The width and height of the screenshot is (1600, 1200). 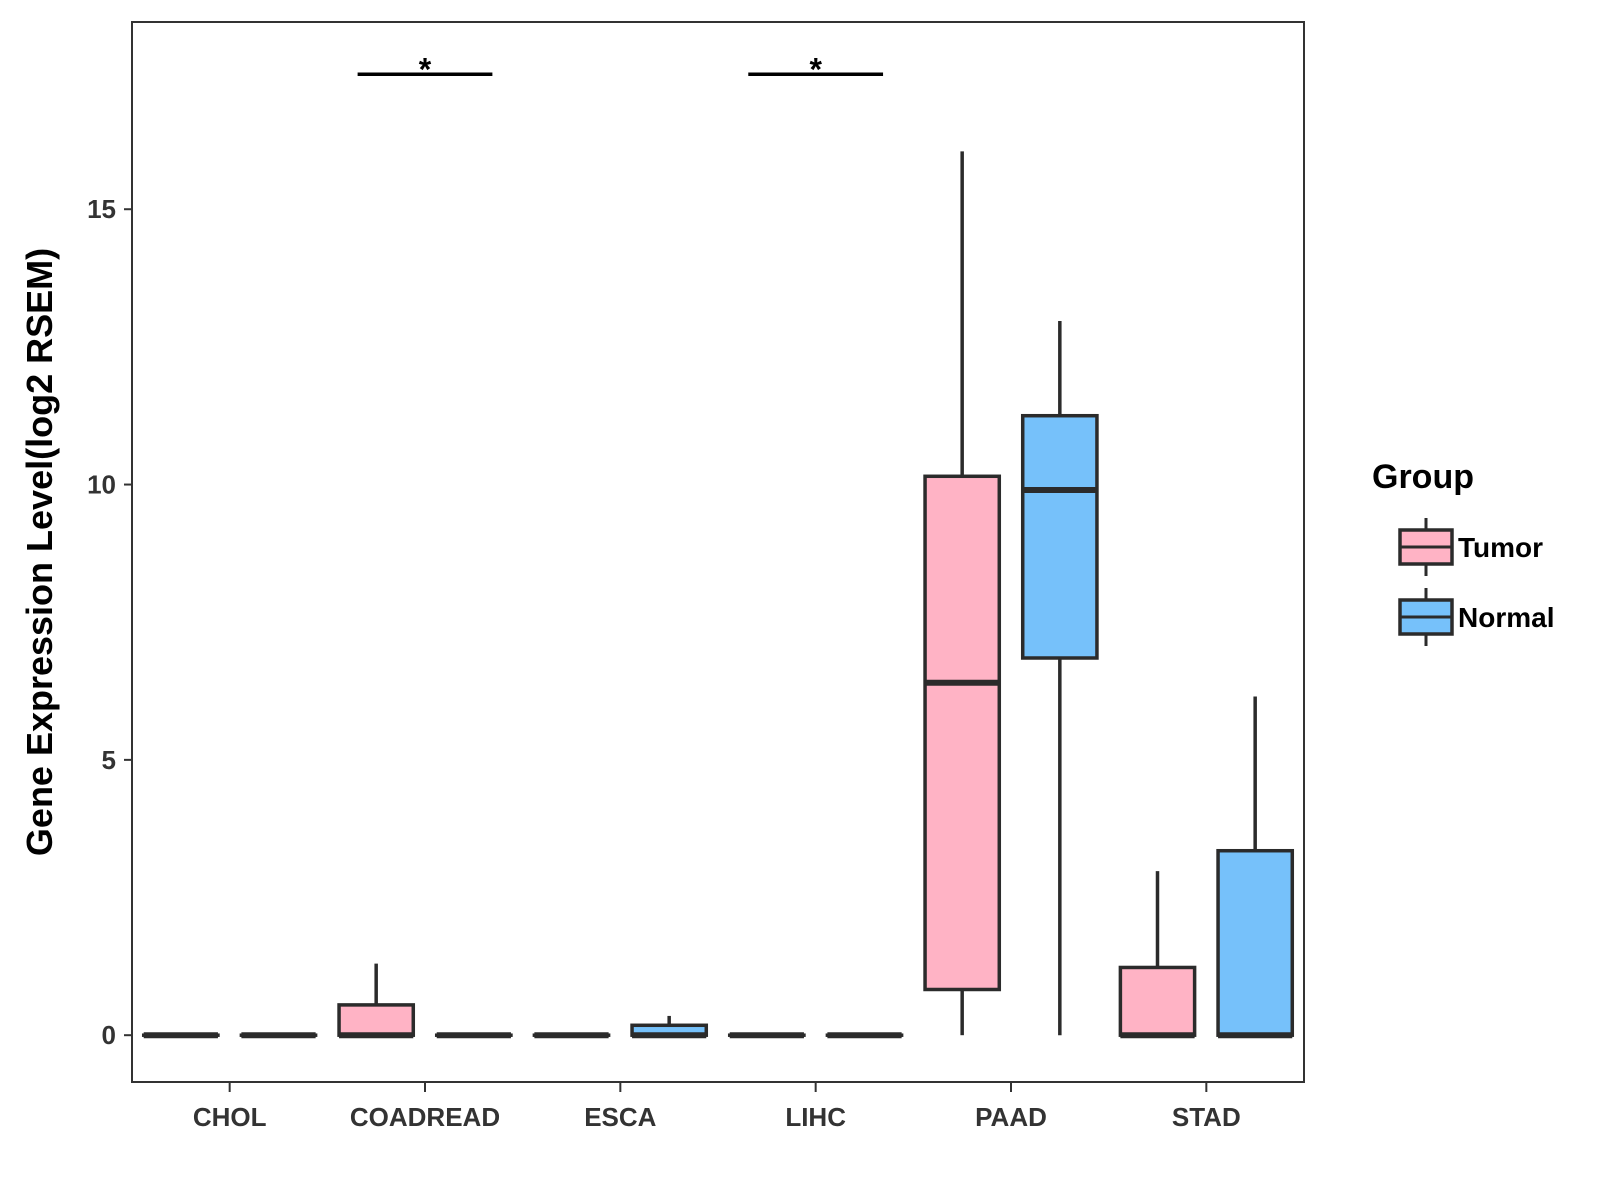 I want to click on x-tick-label-paad: PAAD, so click(x=1011, y=1117).